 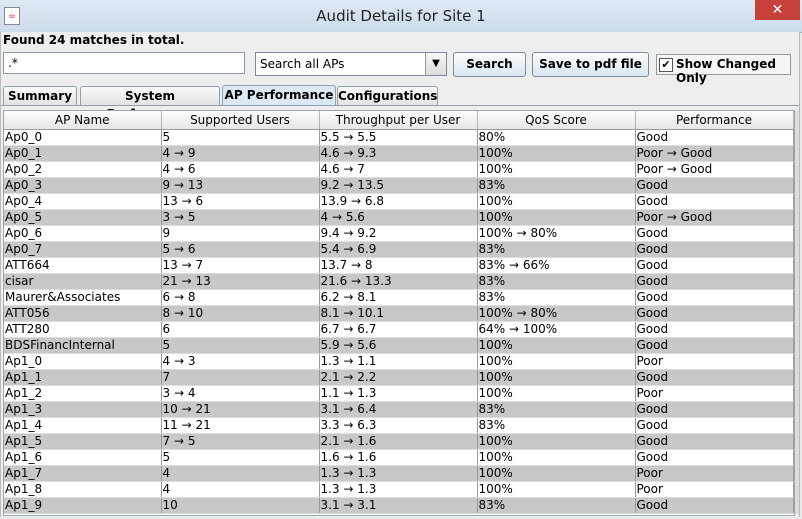 What do you see at coordinates (83, 393) in the screenshot?
I see `ap-name-cell: Ap1_2` at bounding box center [83, 393].